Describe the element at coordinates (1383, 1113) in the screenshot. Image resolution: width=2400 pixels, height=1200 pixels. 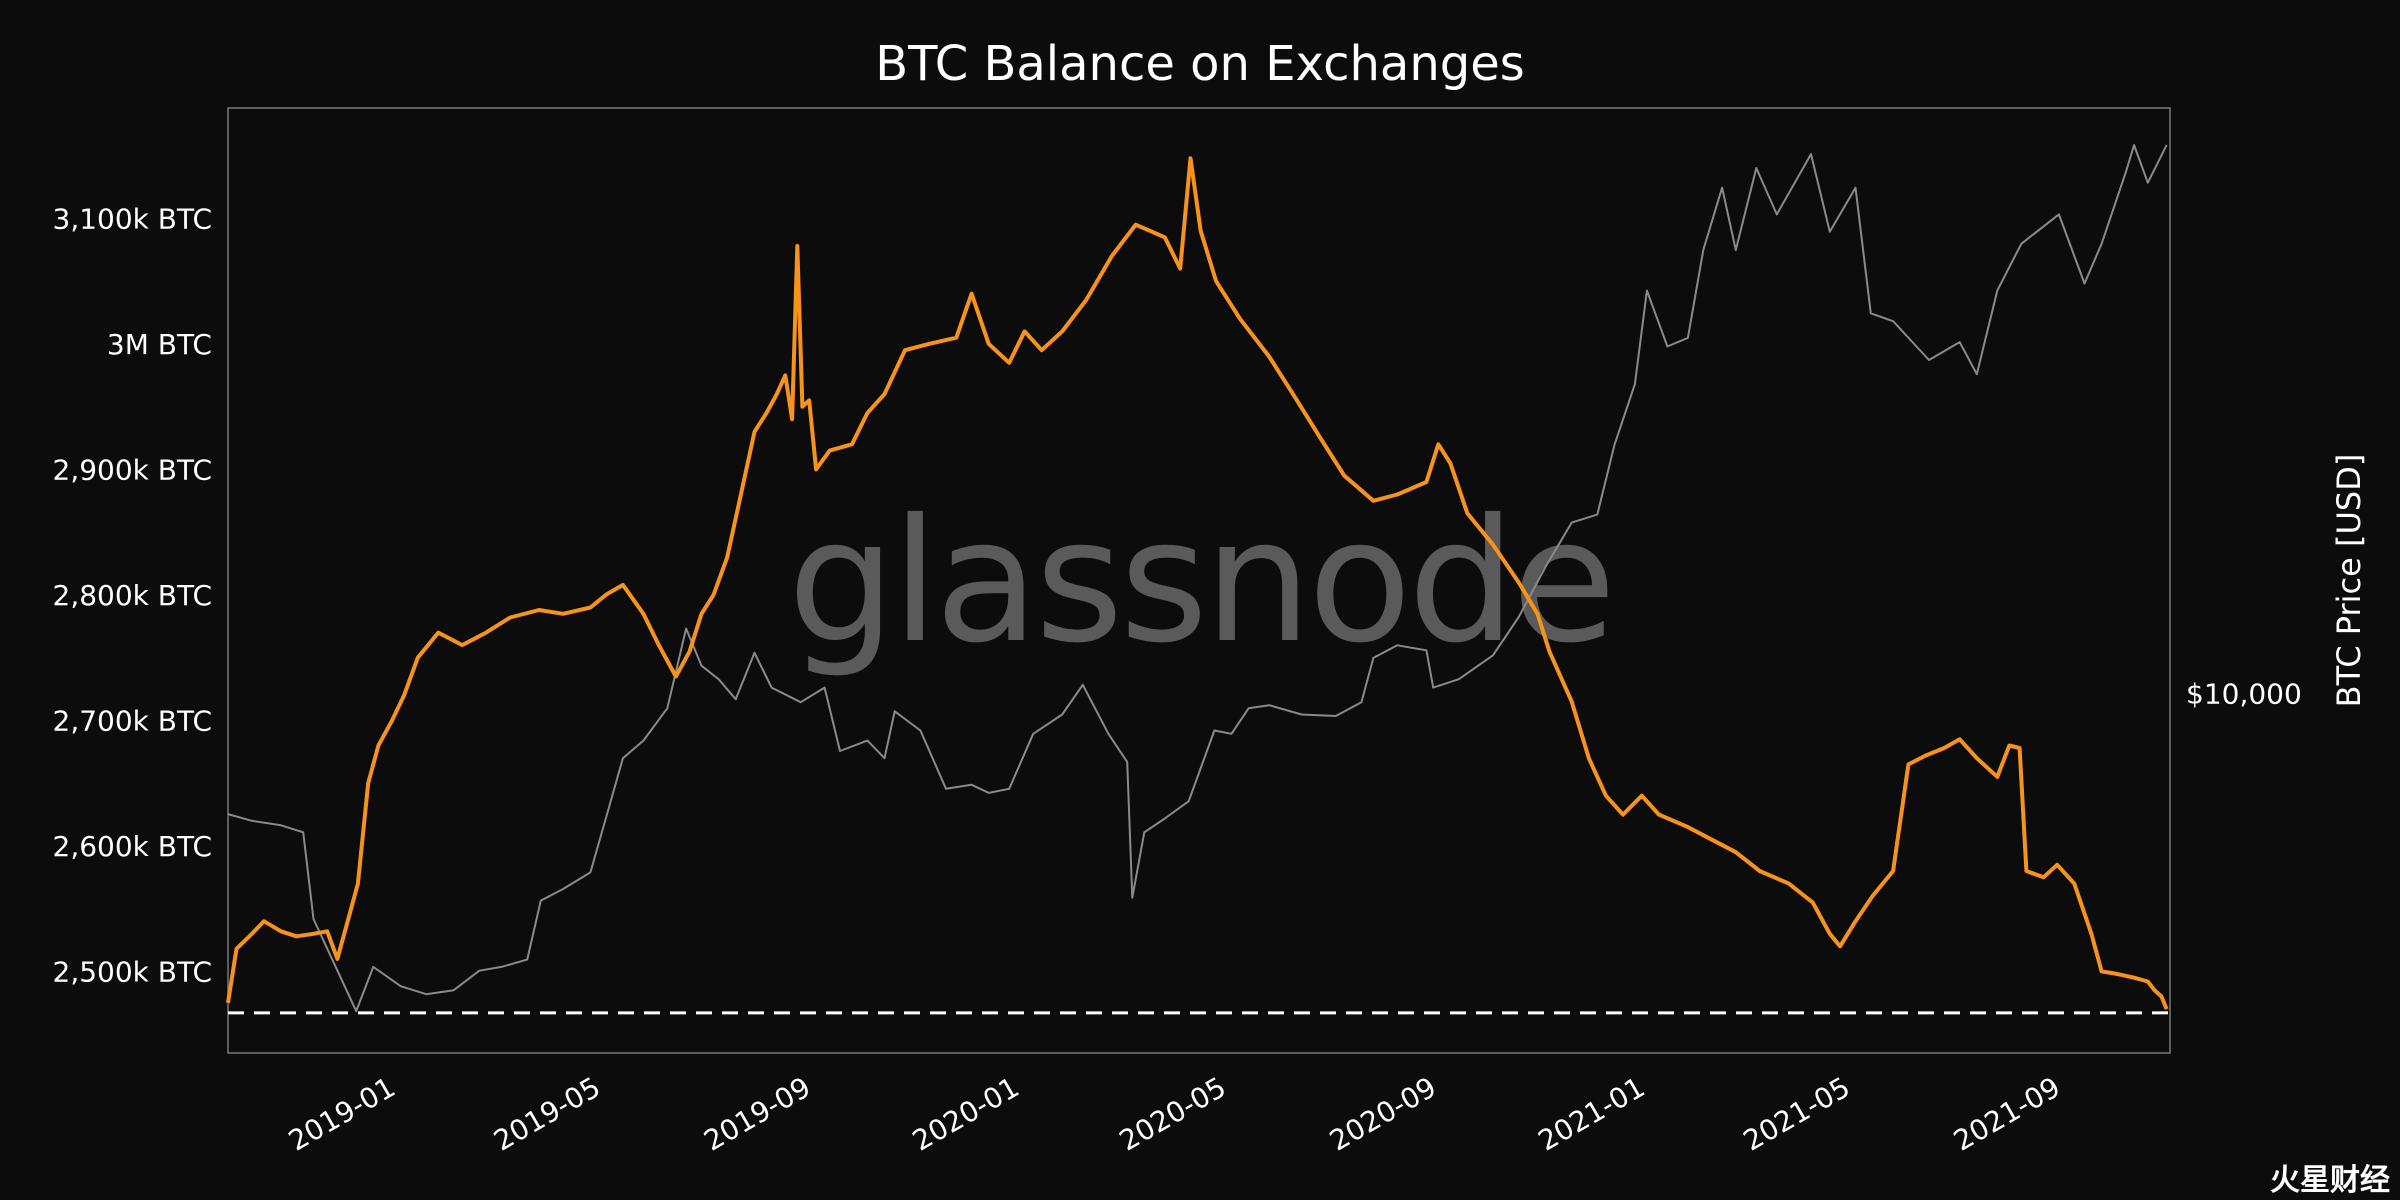
I see `x-tick-label: 2020-09` at that location.